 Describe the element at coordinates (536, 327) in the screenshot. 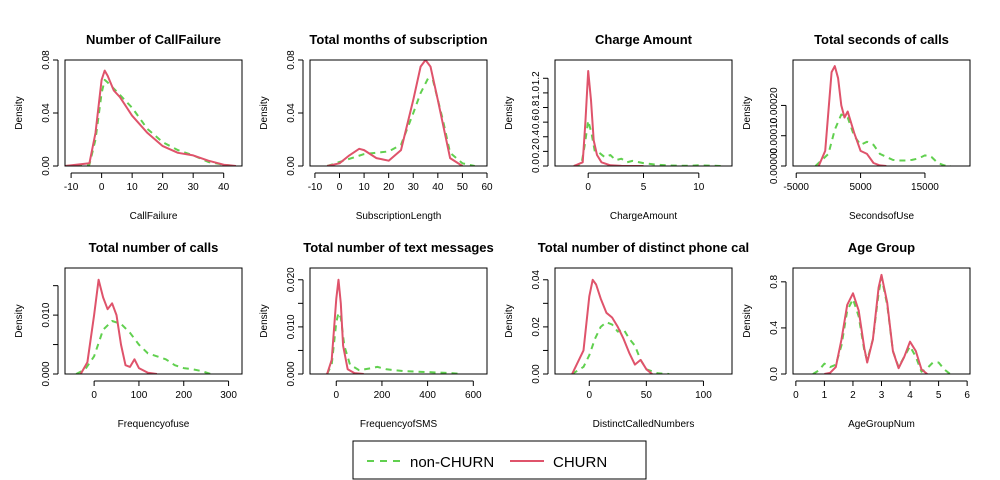

I see `y-tick-label: 0.02` at that location.